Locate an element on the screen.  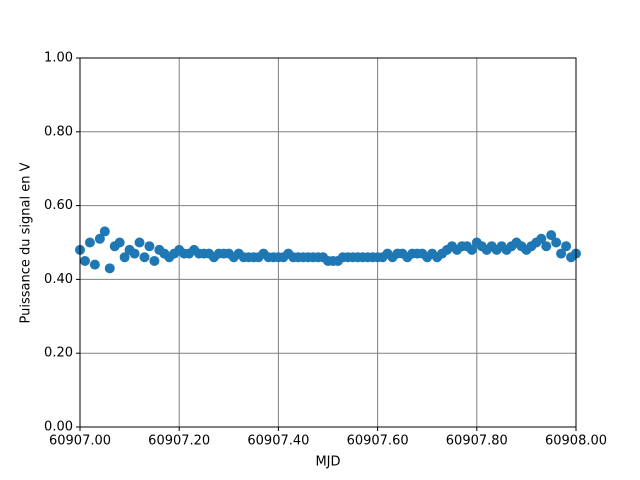
y-tick-label: 1.00 is located at coordinates (58, 58).